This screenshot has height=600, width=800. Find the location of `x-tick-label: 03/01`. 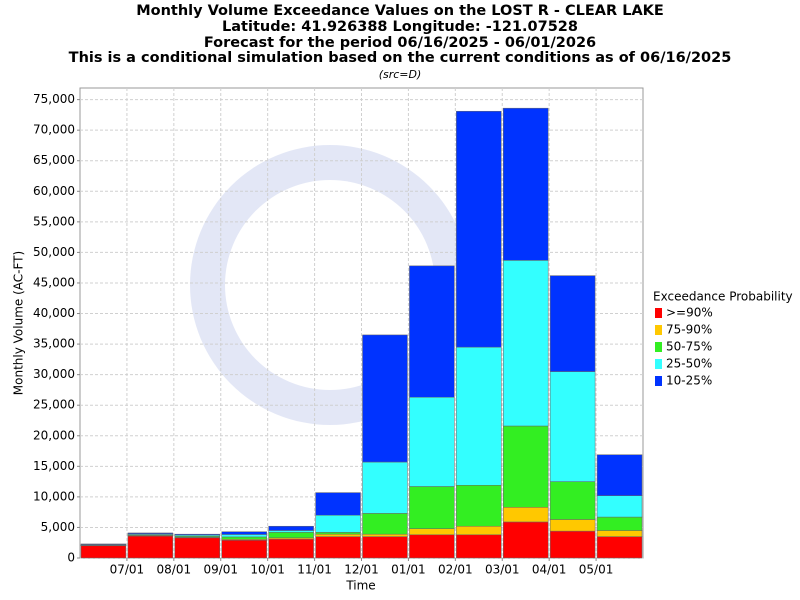

x-tick-label: 03/01 is located at coordinates (502, 570).